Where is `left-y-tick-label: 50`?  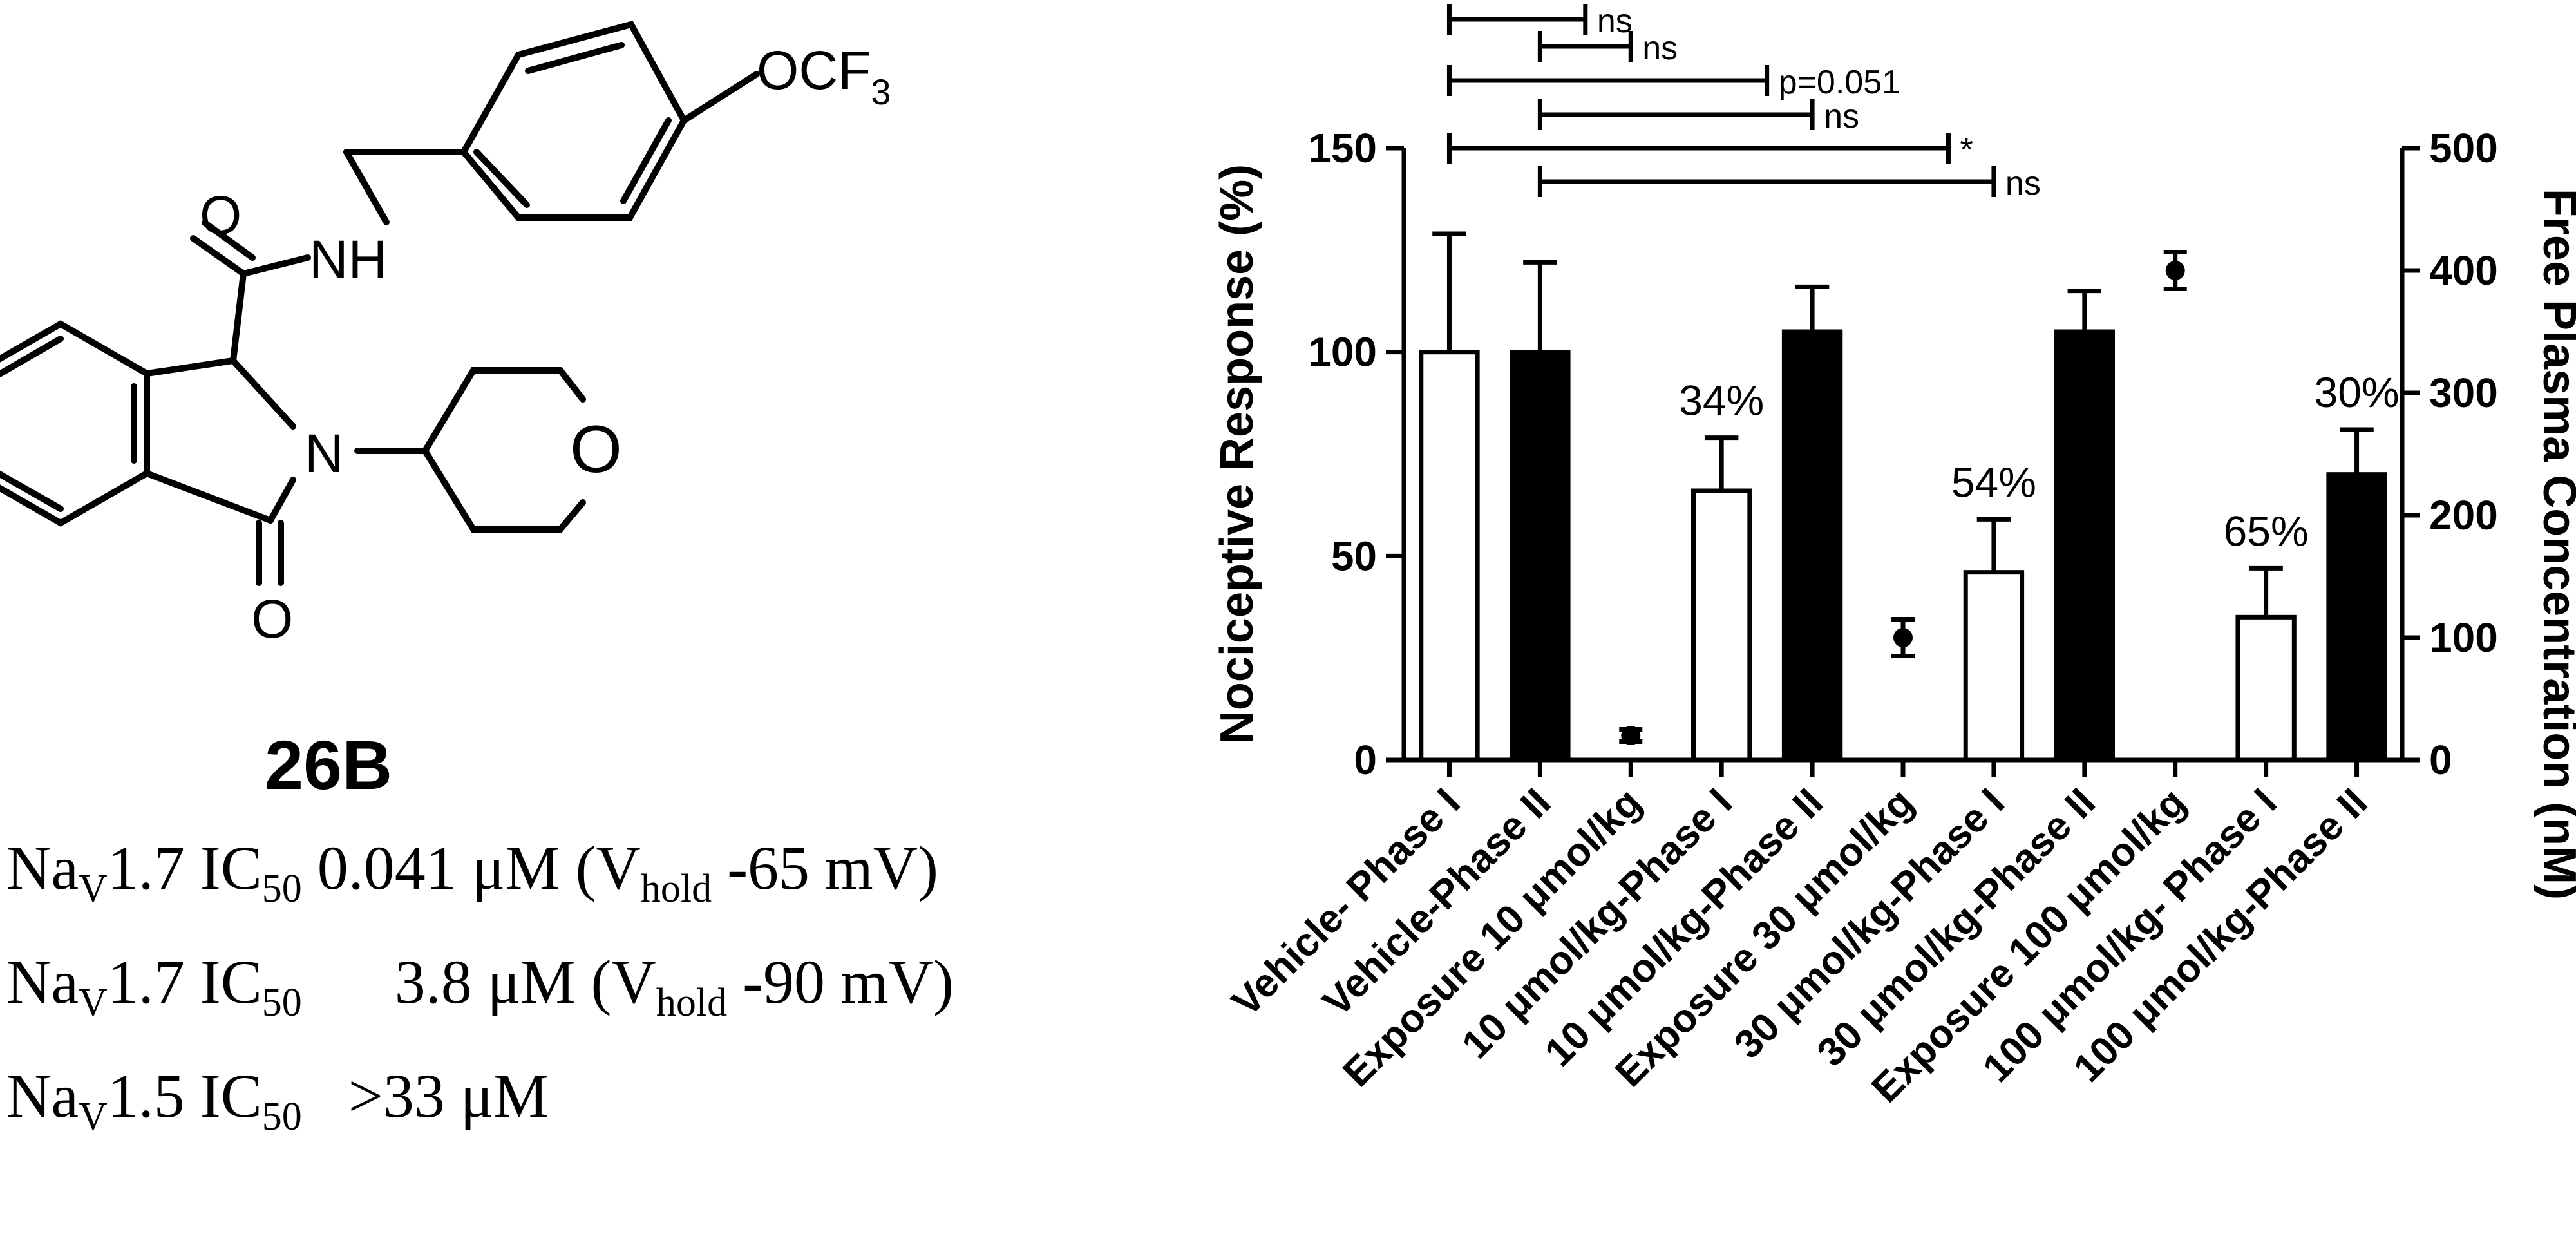
left-y-tick-label: 50 is located at coordinates (1354, 556).